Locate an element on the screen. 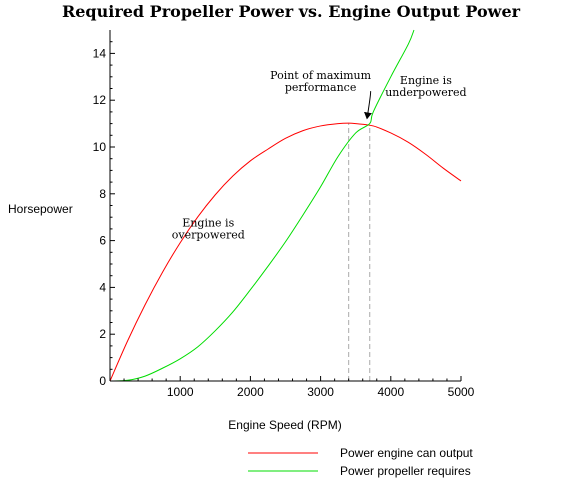  x-tick-label: 5000 is located at coordinates (461, 392).